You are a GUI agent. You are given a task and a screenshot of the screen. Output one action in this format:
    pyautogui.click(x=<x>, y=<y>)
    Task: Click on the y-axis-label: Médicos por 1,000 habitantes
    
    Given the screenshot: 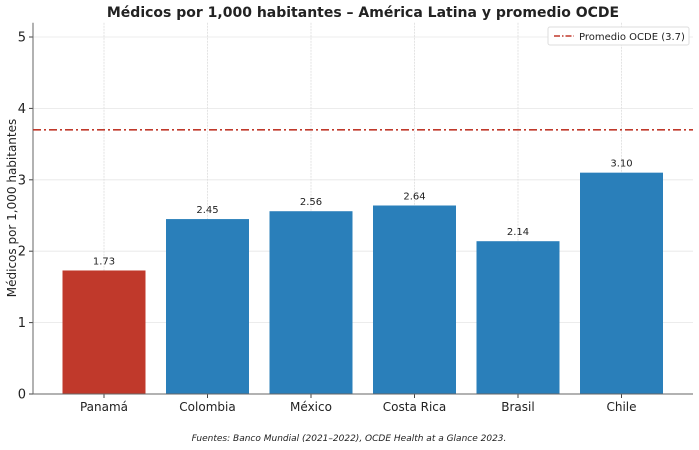 What is the action you would take?
    pyautogui.click(x=12, y=208)
    